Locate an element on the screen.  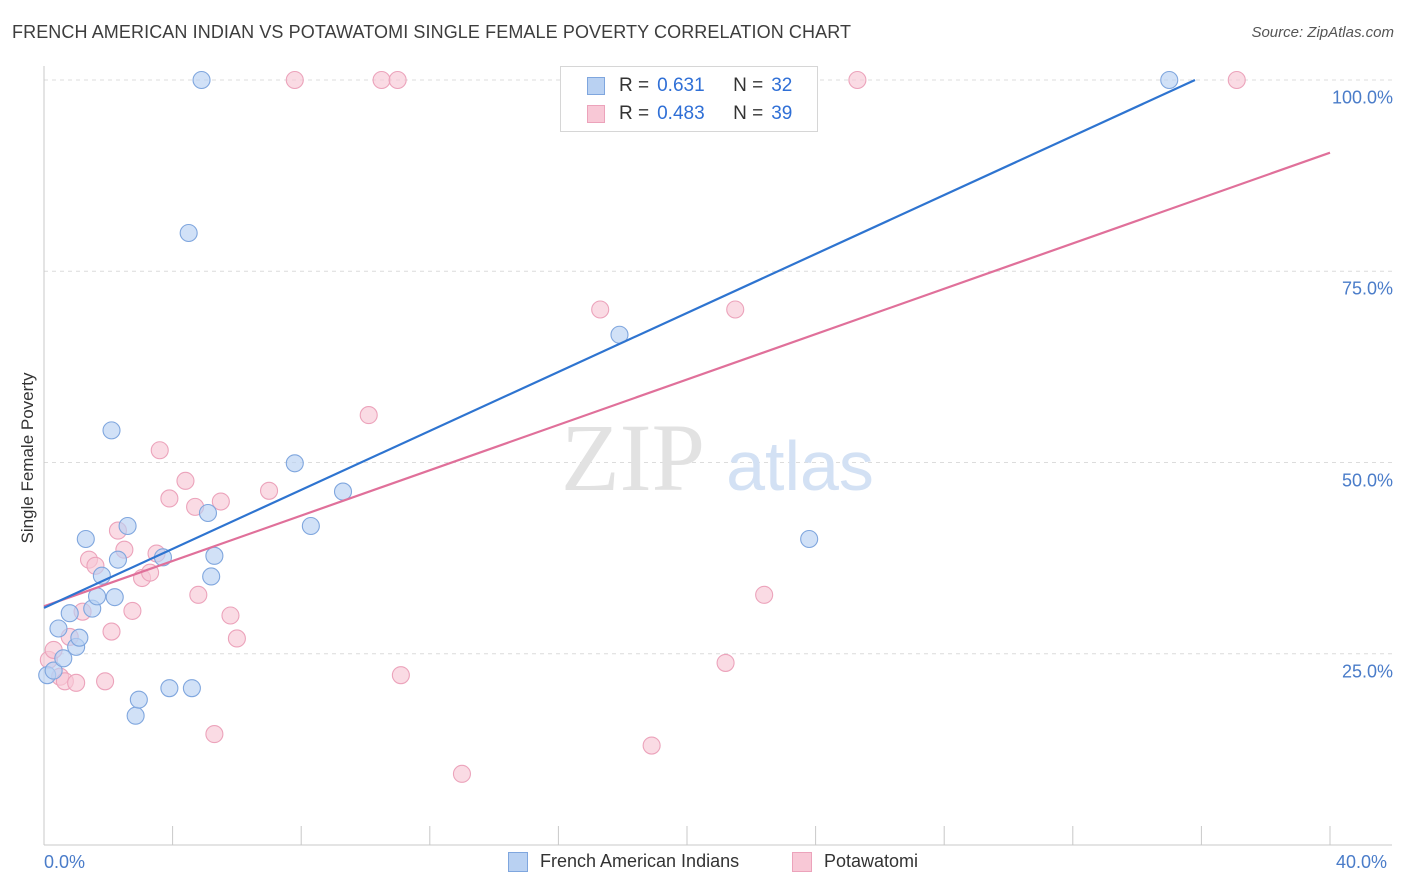
y-tick-label: 100.0% is located at coordinates (1362, 97).